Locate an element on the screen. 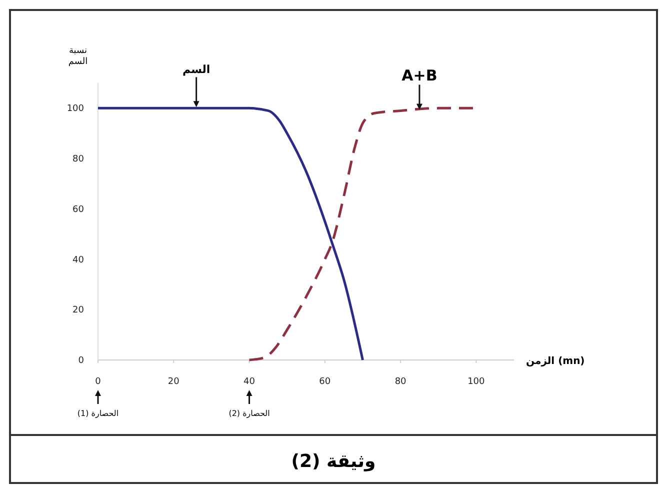  series-label: A+B is located at coordinates (420, 75).